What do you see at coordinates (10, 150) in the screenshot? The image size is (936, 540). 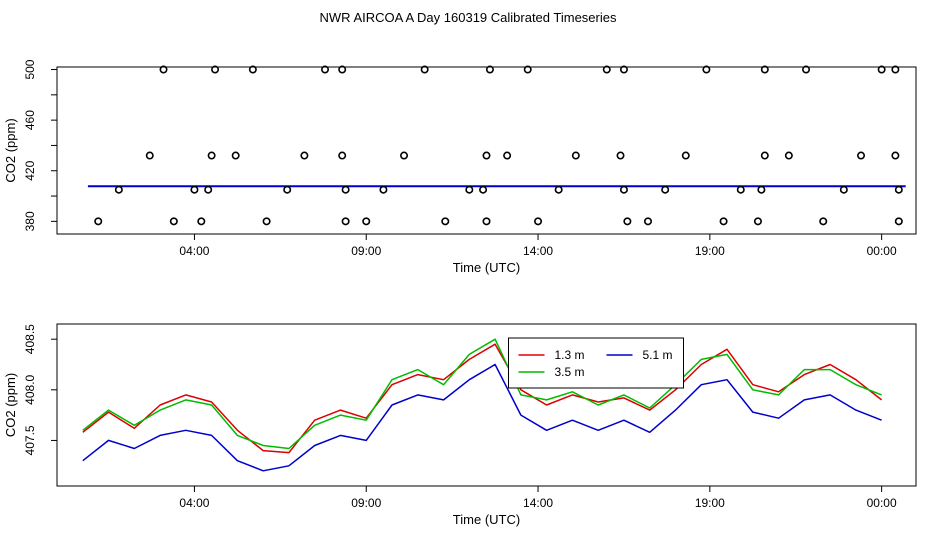 I see `top-panel-y-label: CO2 (ppm)` at bounding box center [10, 150].